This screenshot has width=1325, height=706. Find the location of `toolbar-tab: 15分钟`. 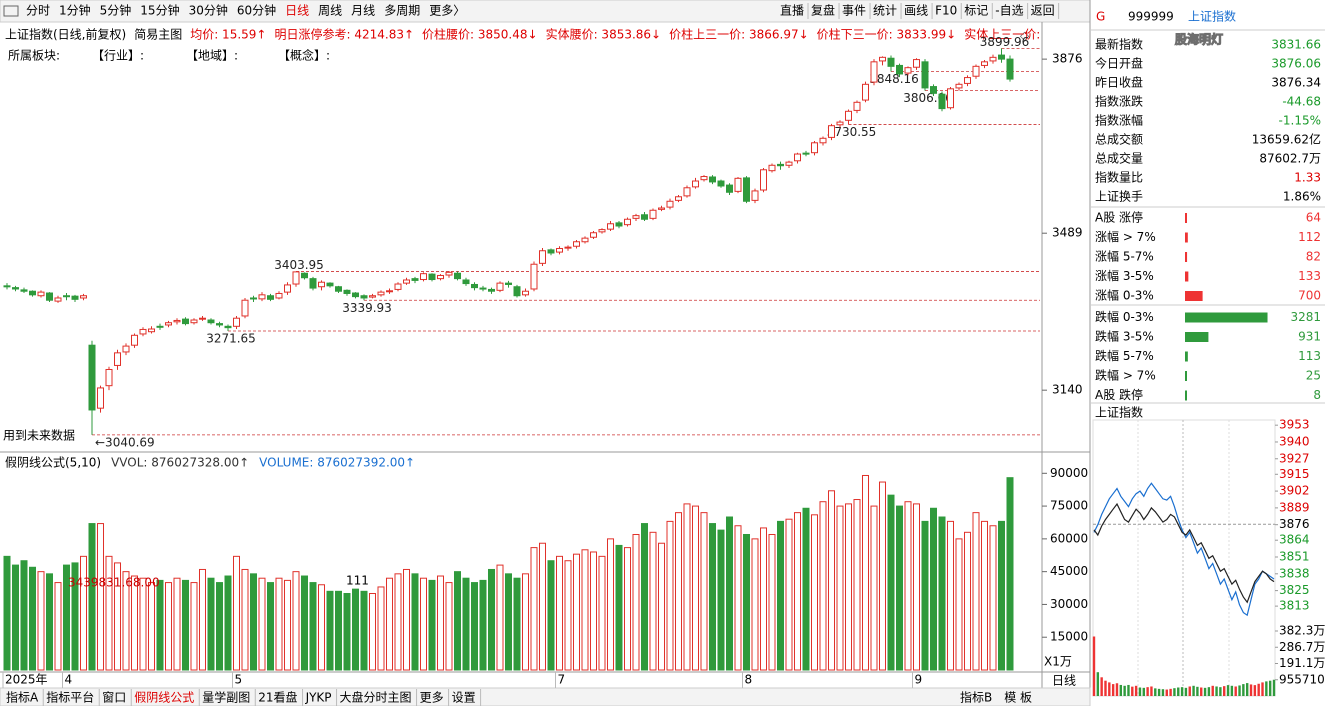

toolbar-tab: 15分钟 is located at coordinates (159, 10).